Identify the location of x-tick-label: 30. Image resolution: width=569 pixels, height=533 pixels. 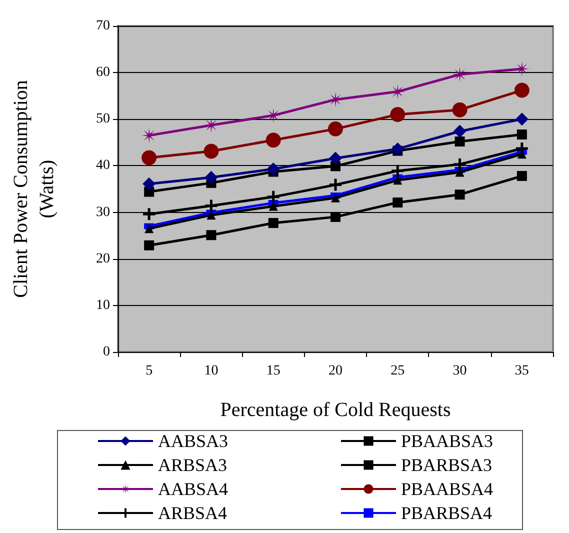
(459, 371).